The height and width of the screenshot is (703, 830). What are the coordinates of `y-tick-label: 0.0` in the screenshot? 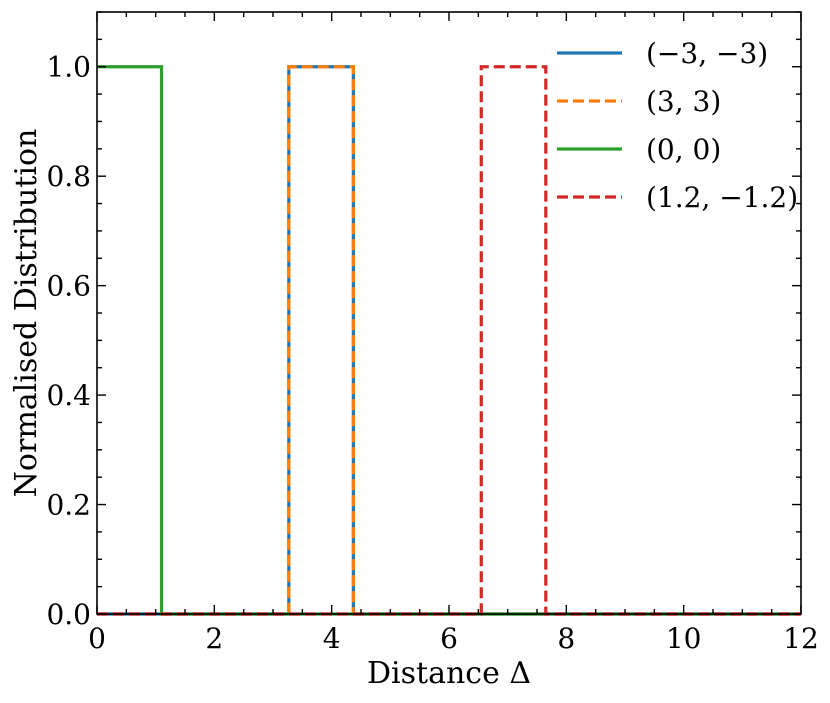 It's located at (68, 614).